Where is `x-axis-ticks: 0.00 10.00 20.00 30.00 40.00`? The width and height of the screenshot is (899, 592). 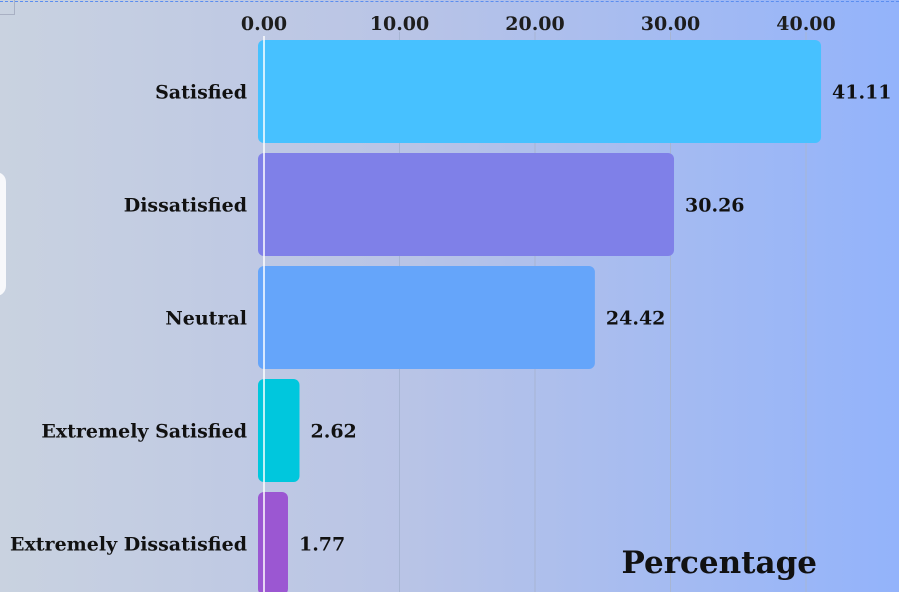
x-axis-ticks: 0.00 10.00 20.00 30.00 40.00 is located at coordinates (538, 24).